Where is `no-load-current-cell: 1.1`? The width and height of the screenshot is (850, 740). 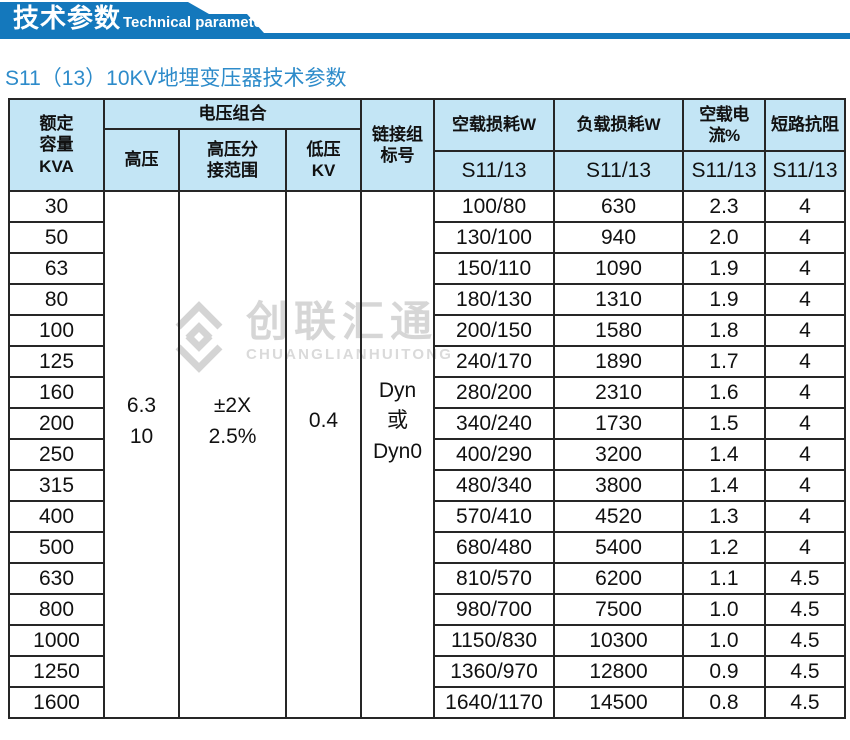
no-load-current-cell: 1.1 is located at coordinates (724, 578).